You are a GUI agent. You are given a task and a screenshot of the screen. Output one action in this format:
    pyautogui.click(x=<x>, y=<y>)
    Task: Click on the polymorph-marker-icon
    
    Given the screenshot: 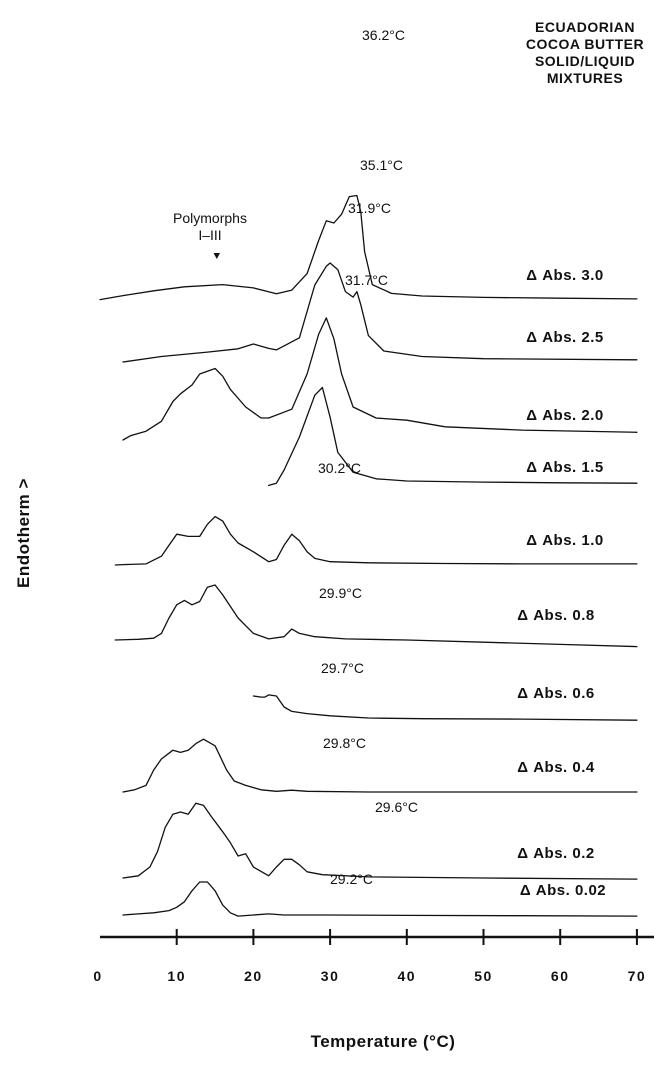 What is the action you would take?
    pyautogui.click(x=216, y=256)
    